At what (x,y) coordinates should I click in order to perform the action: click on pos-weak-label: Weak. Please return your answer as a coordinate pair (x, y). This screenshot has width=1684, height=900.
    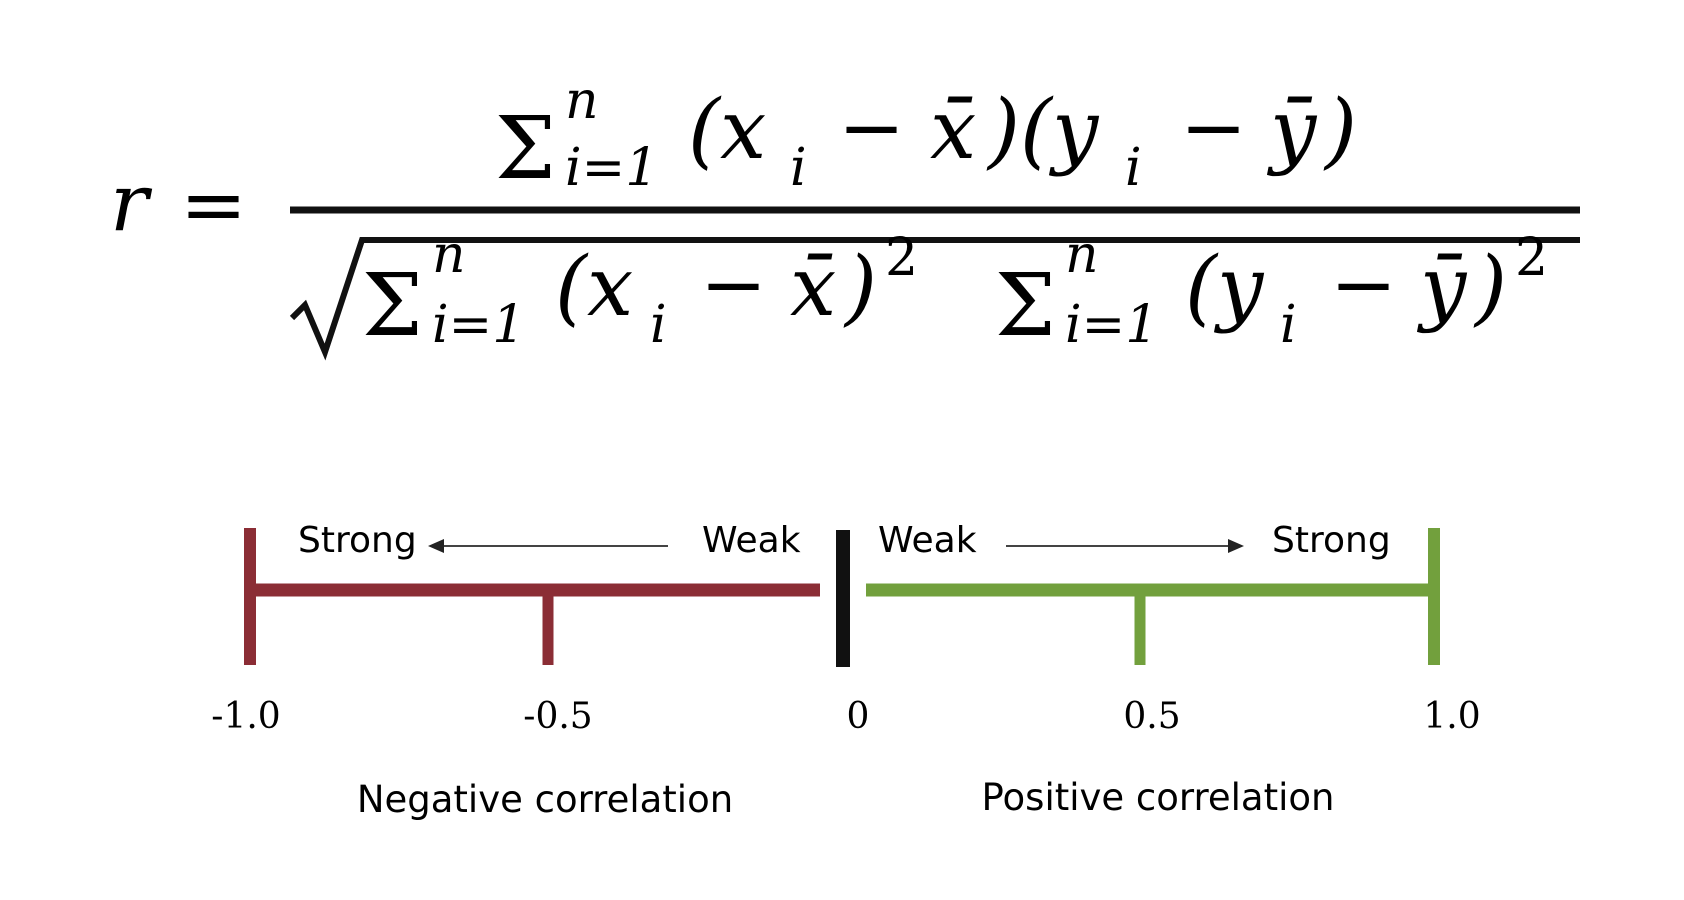
    Looking at the image, I should click on (927, 540).